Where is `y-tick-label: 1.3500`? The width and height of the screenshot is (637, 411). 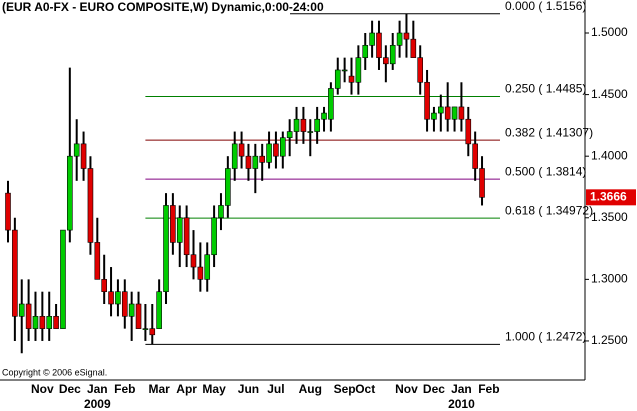
y-tick-label: 1.3500 is located at coordinates (609, 217).